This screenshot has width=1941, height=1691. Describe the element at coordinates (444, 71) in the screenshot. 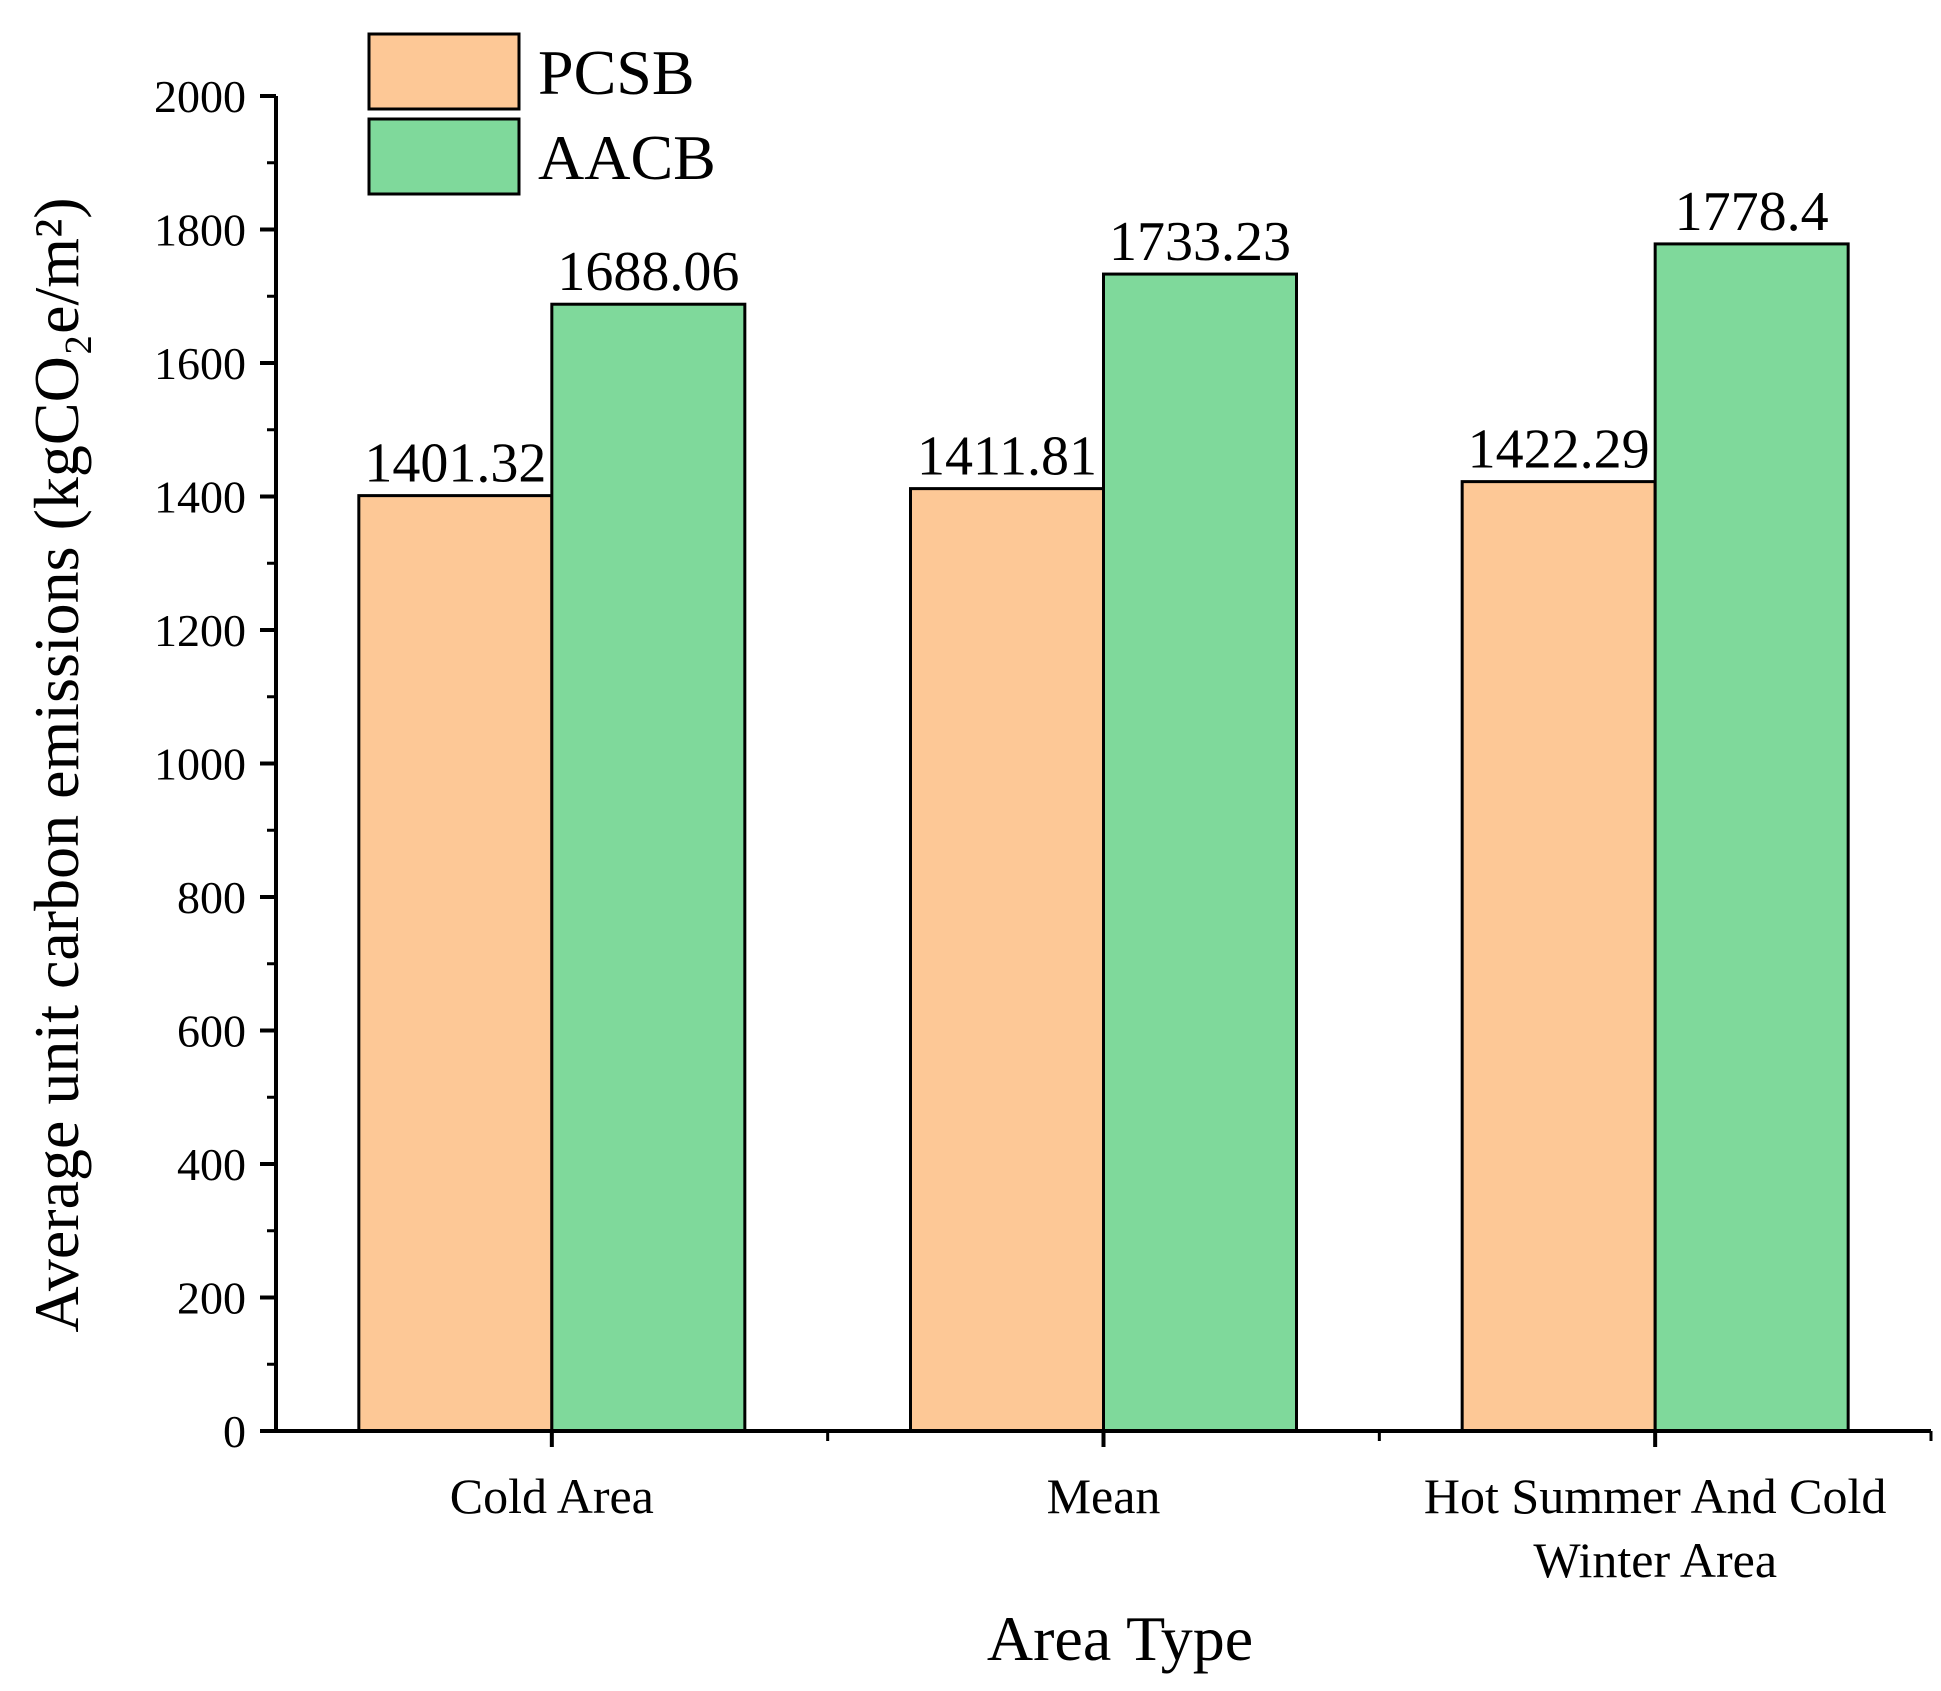

I see `legend-swatch-pcsb` at that location.